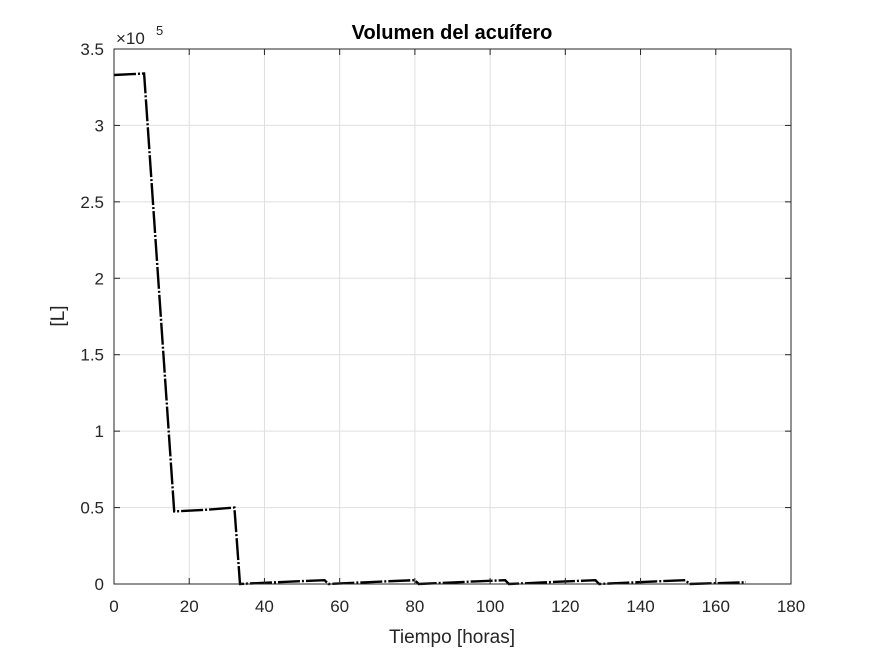 The width and height of the screenshot is (875, 656). Describe the element at coordinates (99, 431) in the screenshot. I see `y-tick-label: 1` at that location.